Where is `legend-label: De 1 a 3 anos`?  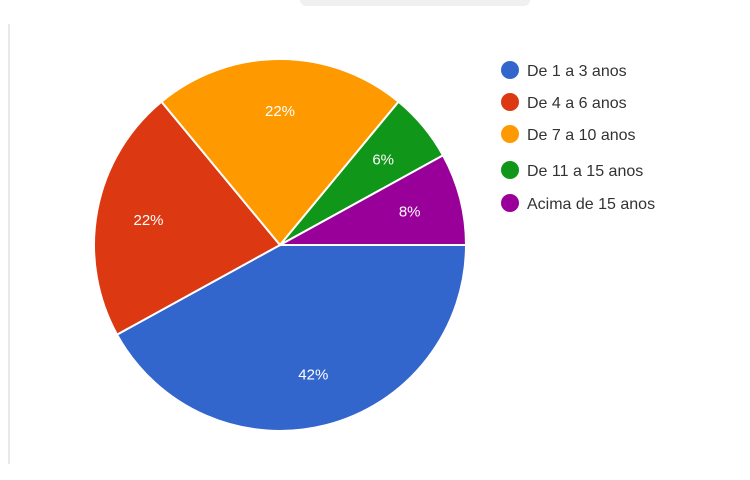
legend-label: De 1 a 3 anos is located at coordinates (577, 71).